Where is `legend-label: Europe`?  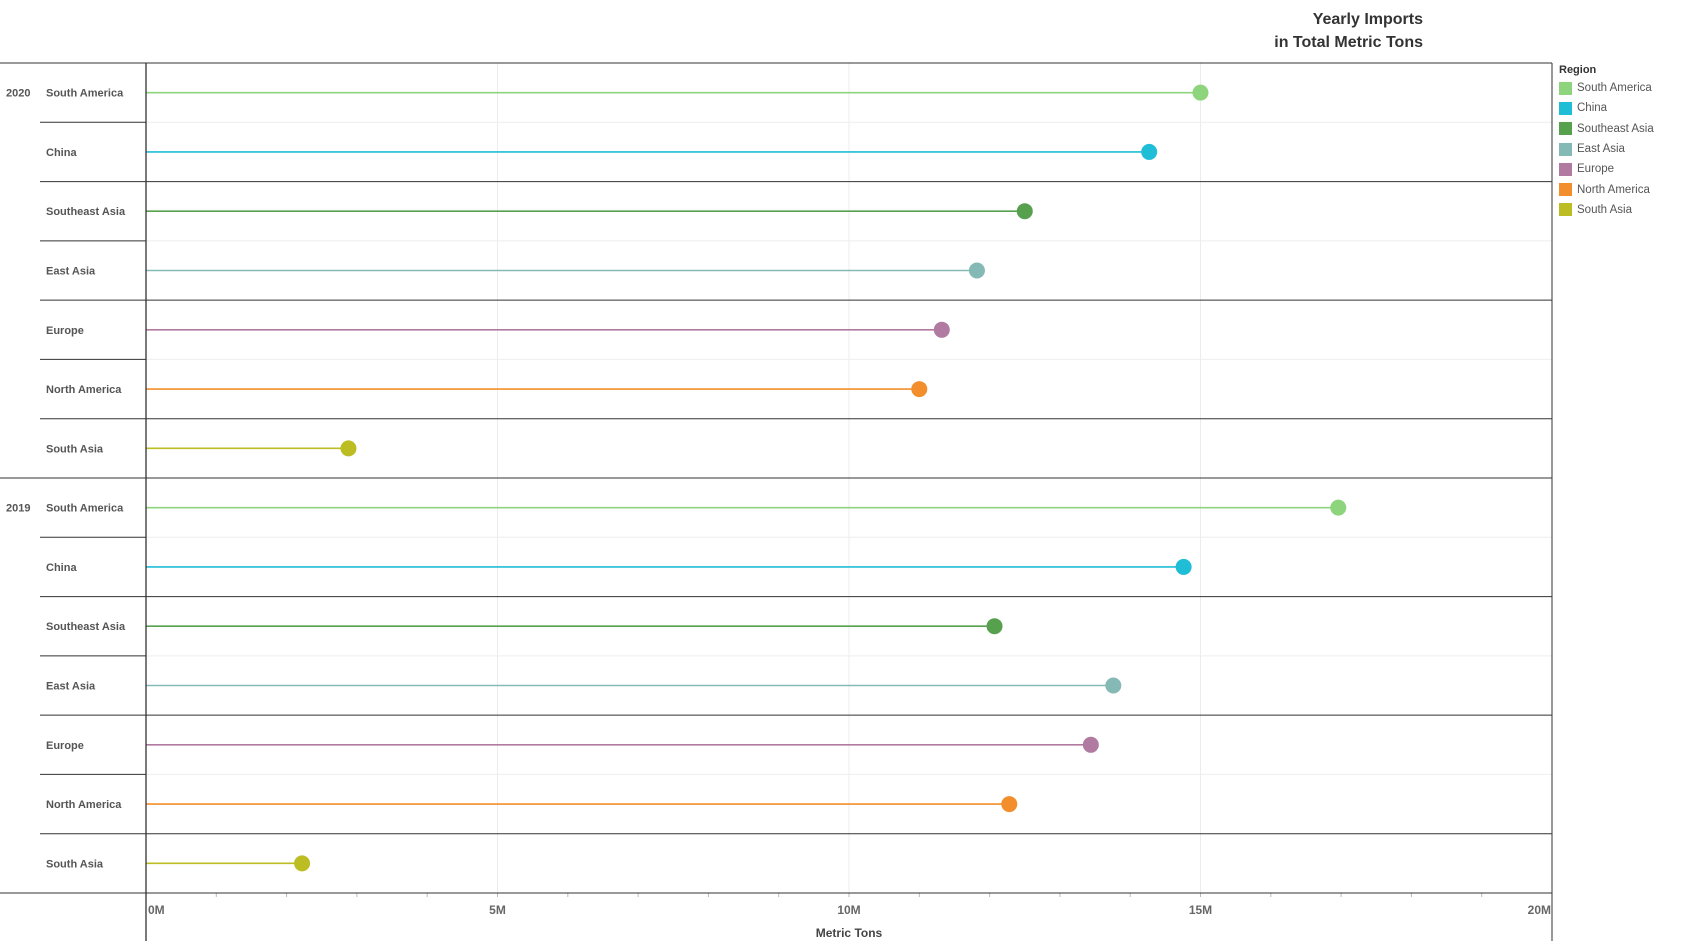
legend-label: Europe is located at coordinates (1596, 169).